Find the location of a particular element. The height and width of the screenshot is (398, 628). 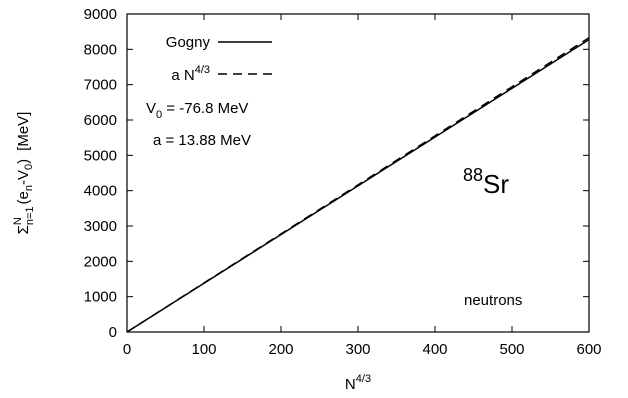

x-tick-label: 200 is located at coordinates (280, 349).